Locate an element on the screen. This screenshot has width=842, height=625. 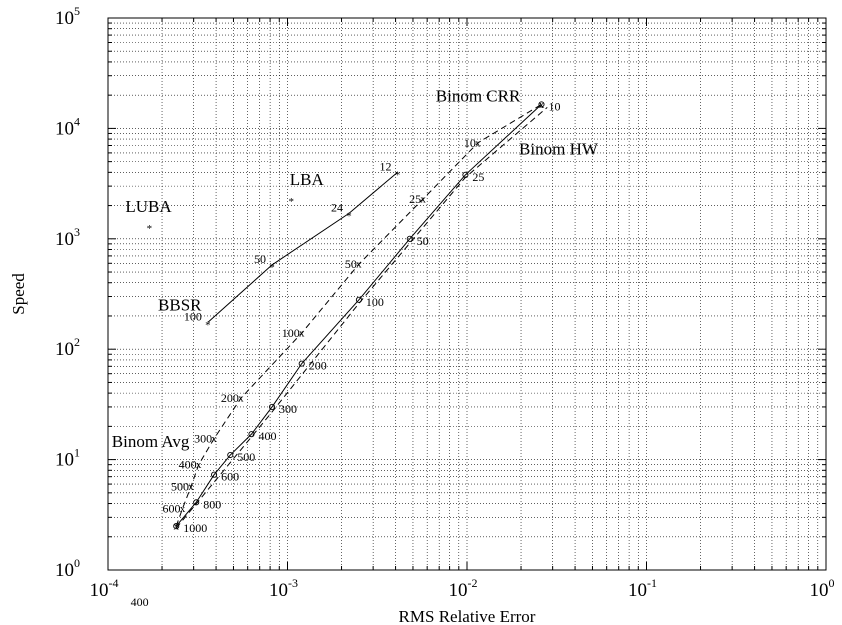
x-tick-label: 10⁻² is located at coordinates (463, 588).